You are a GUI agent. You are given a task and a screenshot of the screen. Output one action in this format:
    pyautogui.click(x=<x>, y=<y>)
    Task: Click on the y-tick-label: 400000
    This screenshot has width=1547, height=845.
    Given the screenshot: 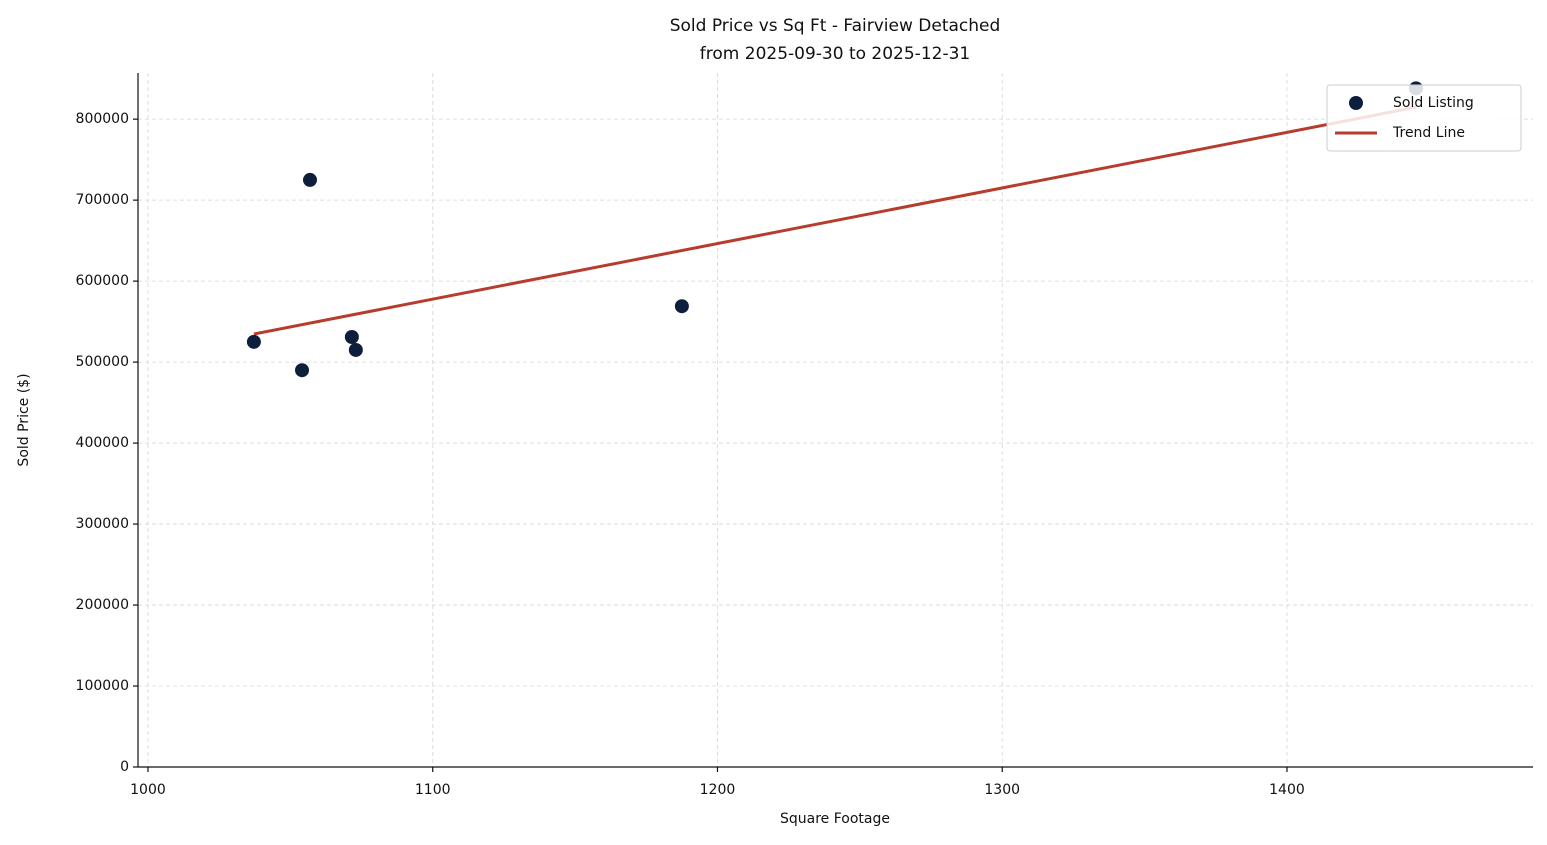 What is the action you would take?
    pyautogui.click(x=102, y=443)
    